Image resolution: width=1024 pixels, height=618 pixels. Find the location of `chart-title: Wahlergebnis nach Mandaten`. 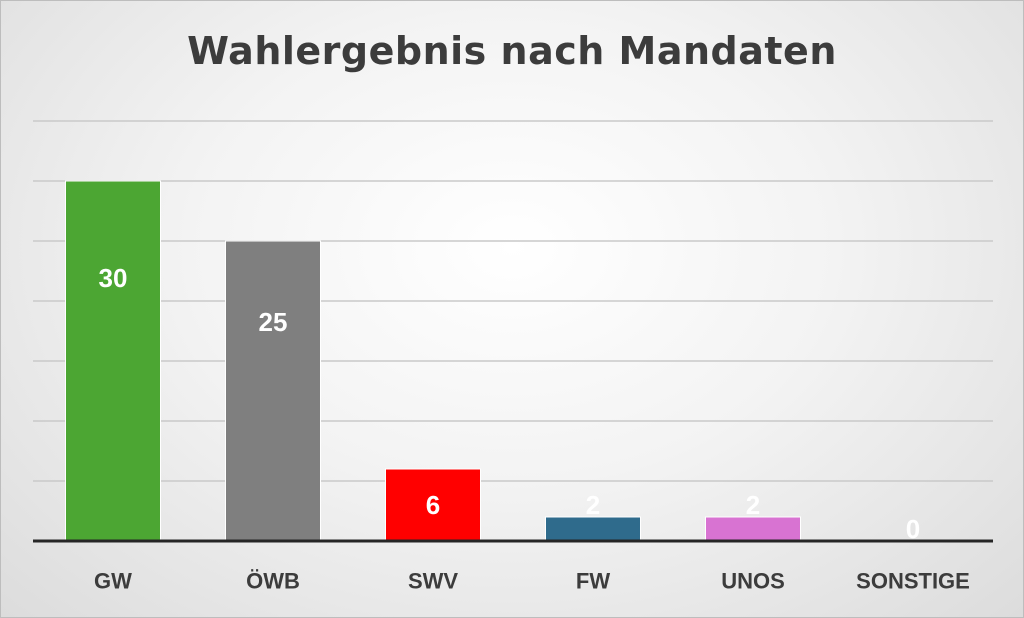

chart-title: Wahlergebnis nach Mandaten is located at coordinates (512, 51).